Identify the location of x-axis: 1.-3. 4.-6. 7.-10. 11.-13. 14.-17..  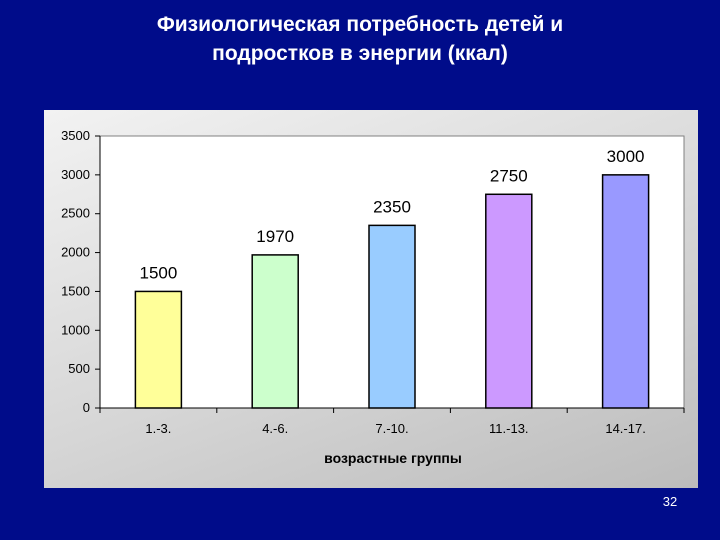
(392, 421).